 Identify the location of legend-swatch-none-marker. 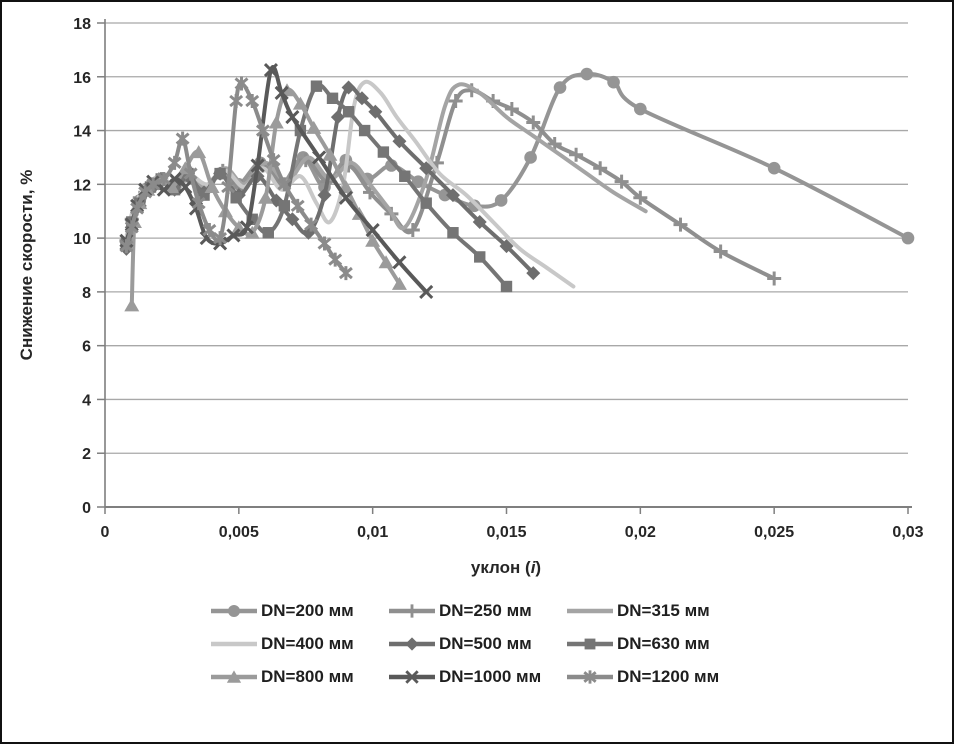
(234, 644).